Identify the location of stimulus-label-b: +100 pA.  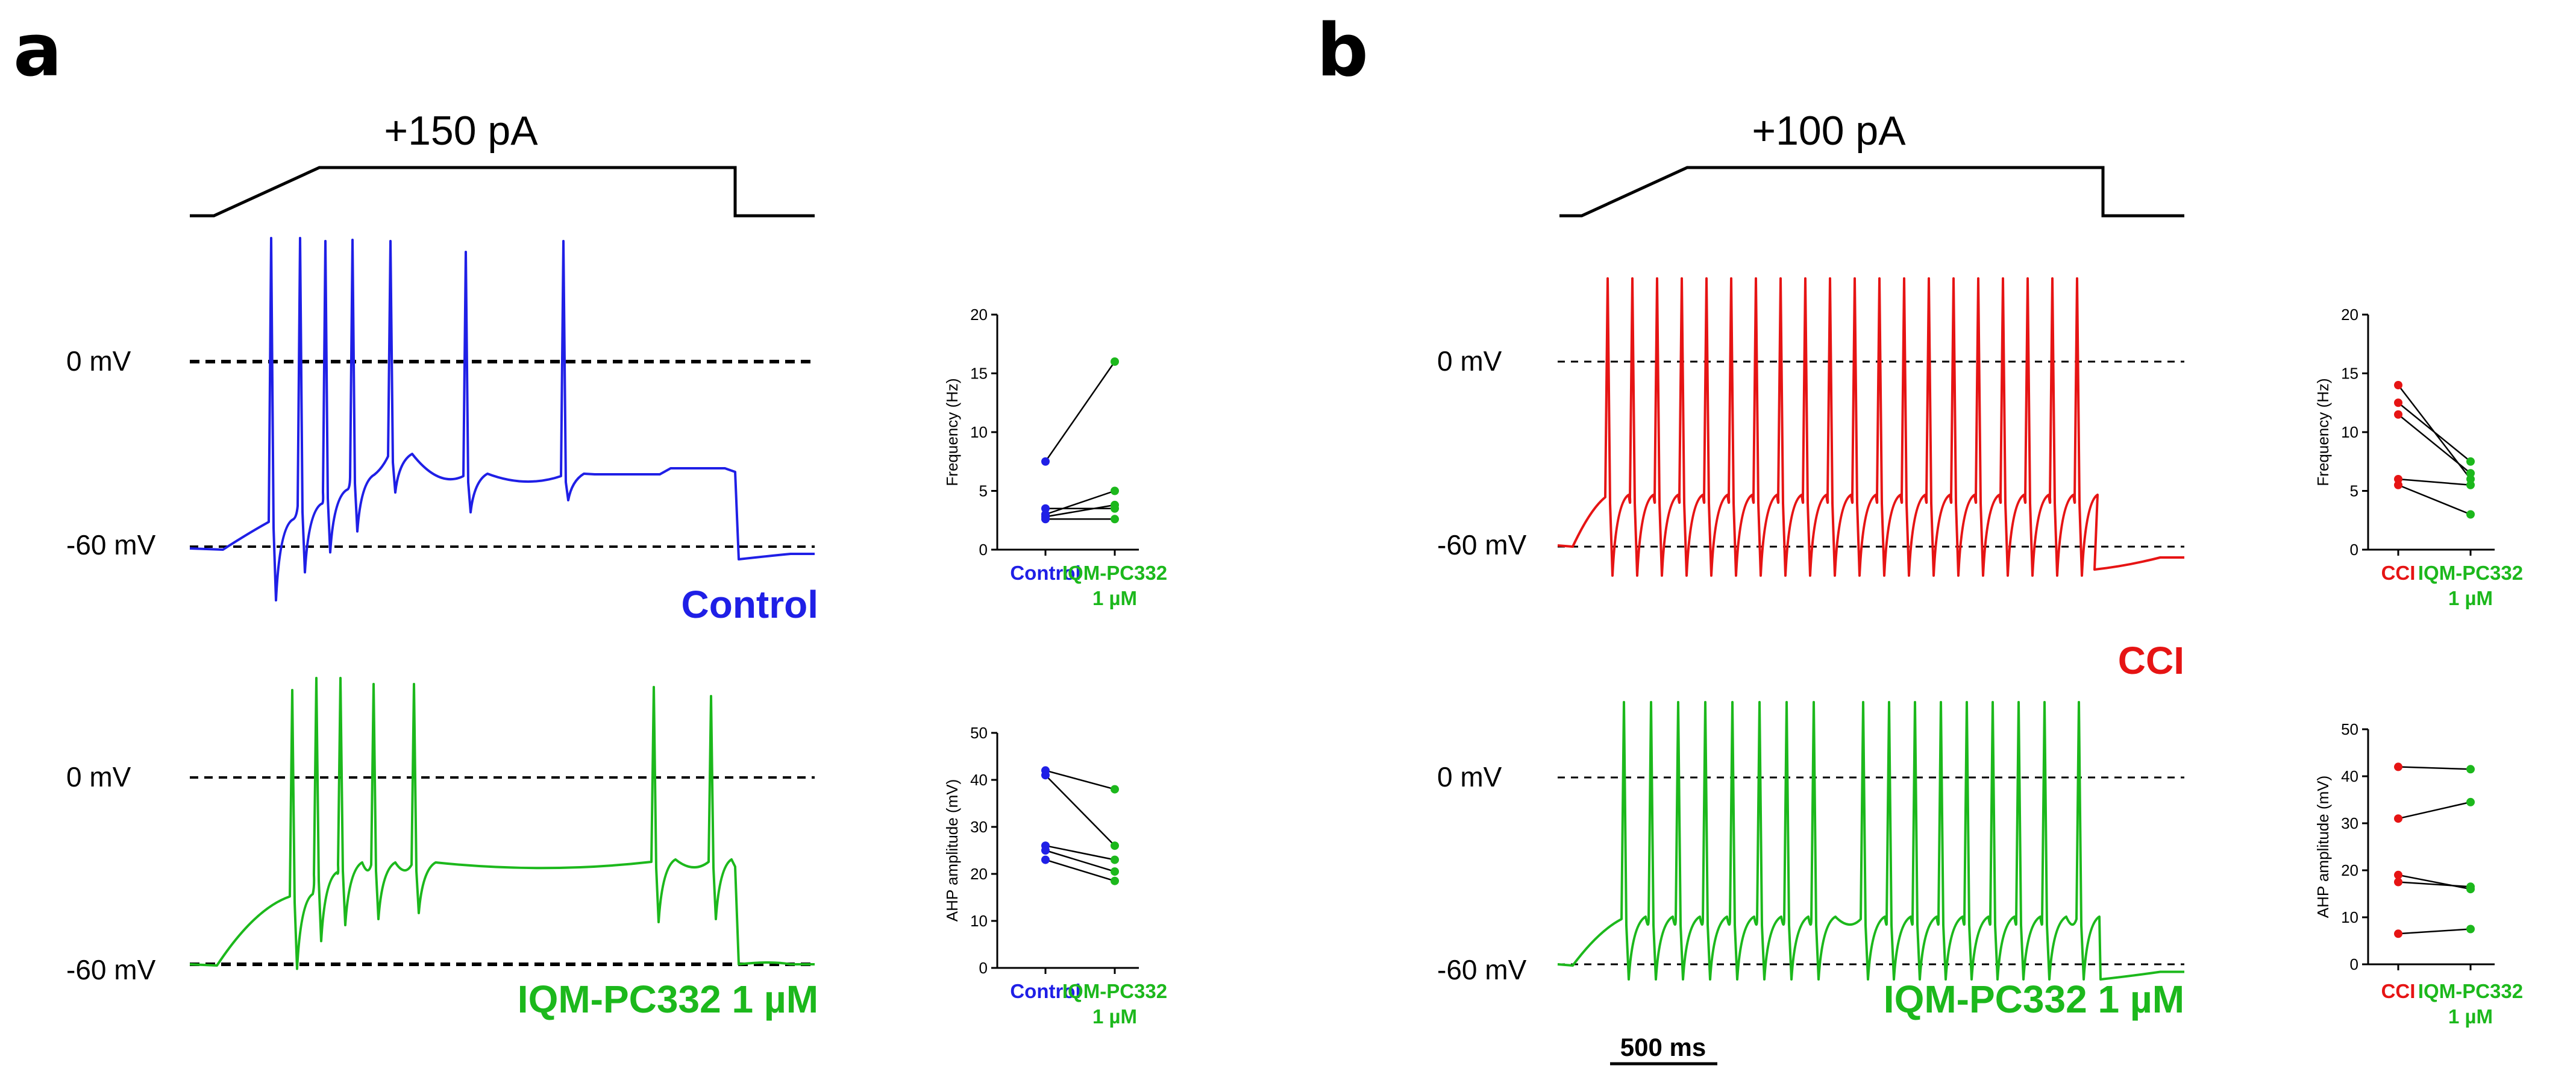
(1829, 131).